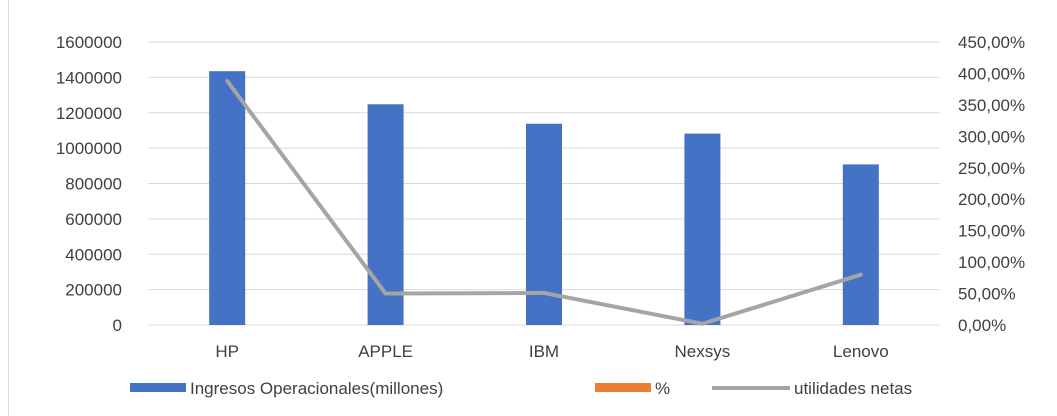 The width and height of the screenshot is (1057, 416). Describe the element at coordinates (93, 254) in the screenshot. I see `left-tick-label: 400000` at that location.